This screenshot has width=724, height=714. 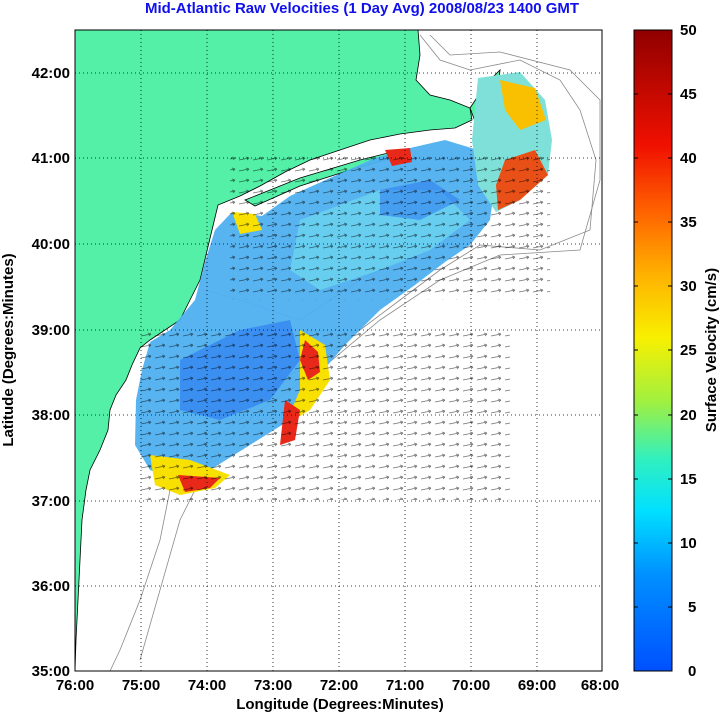 What do you see at coordinates (75, 685) in the screenshot?
I see `x-tick: 76:00` at bounding box center [75, 685].